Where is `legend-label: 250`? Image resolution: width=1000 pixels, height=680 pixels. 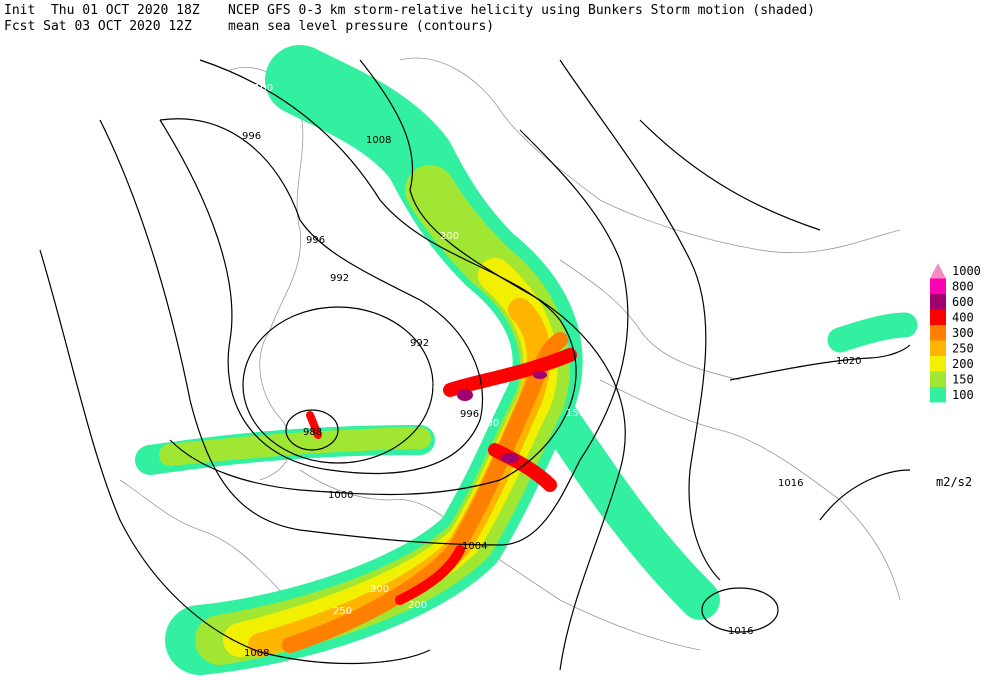
legend-label: 250 is located at coordinates (963, 348).